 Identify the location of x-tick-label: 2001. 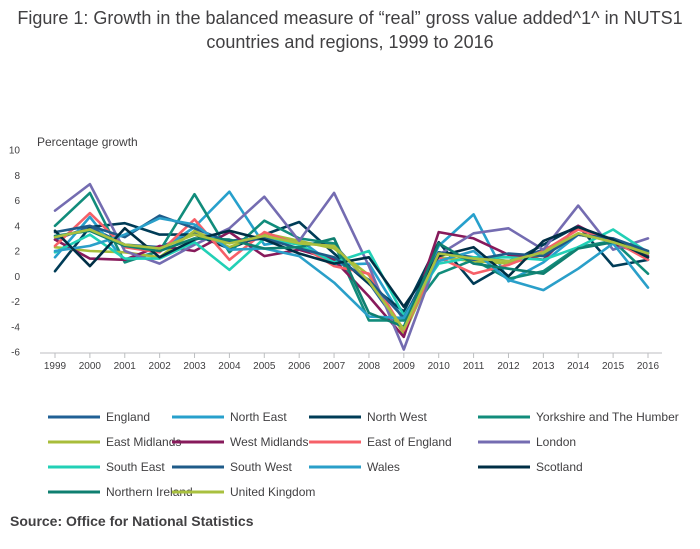
(125, 366).